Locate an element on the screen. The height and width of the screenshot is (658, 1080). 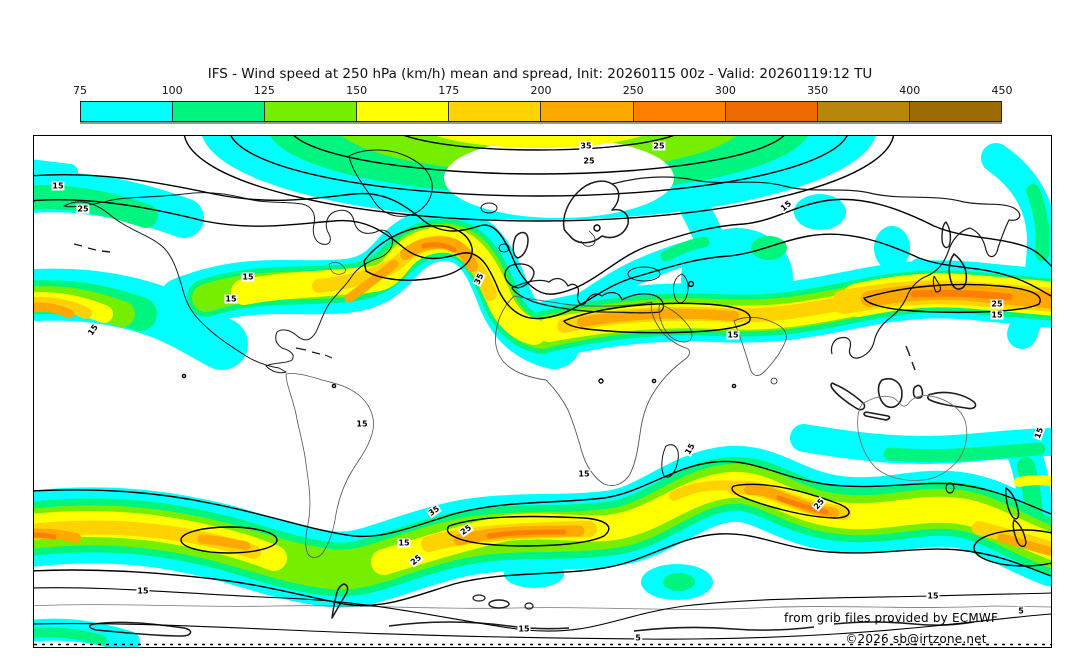
colorbar-segments is located at coordinates (541, 111).